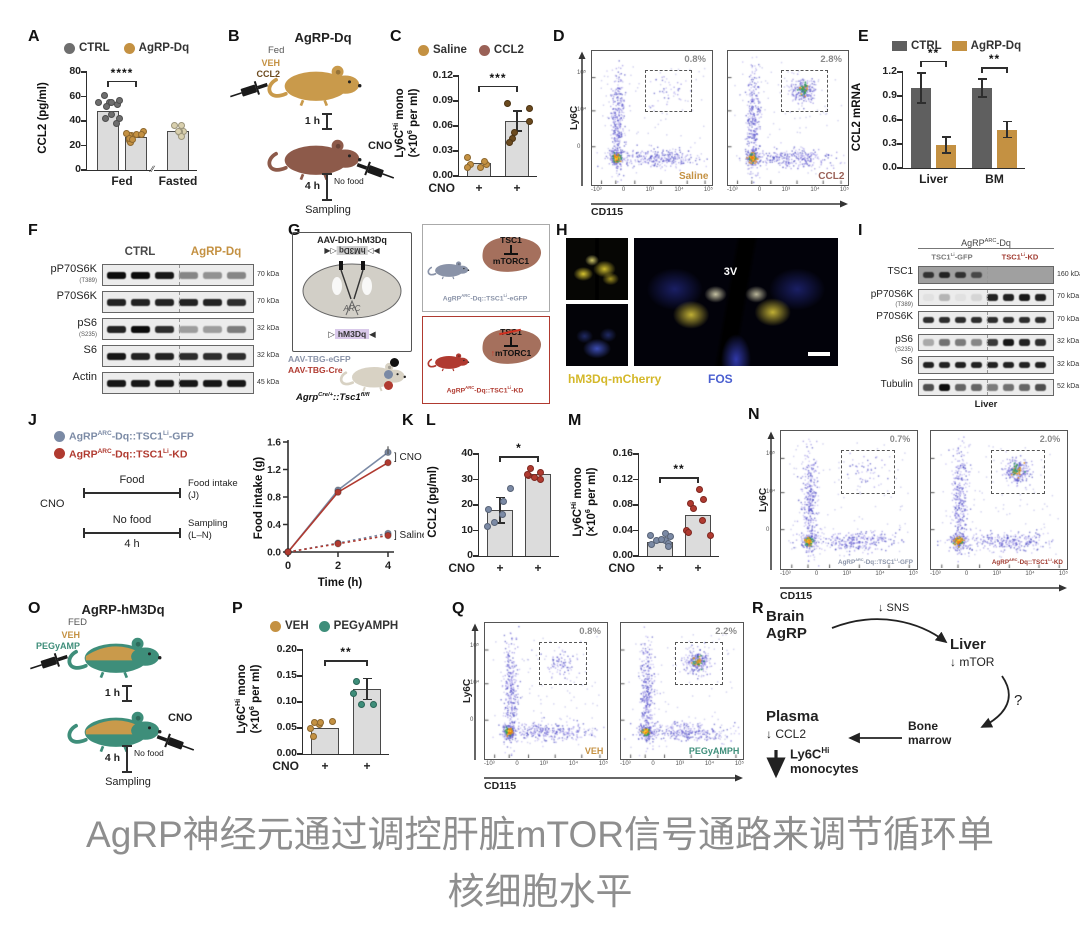  Describe the element at coordinates (703, 314) in the screenshot. I see `panel-h: H 3V hM3Dq-mCherry FOS` at that location.